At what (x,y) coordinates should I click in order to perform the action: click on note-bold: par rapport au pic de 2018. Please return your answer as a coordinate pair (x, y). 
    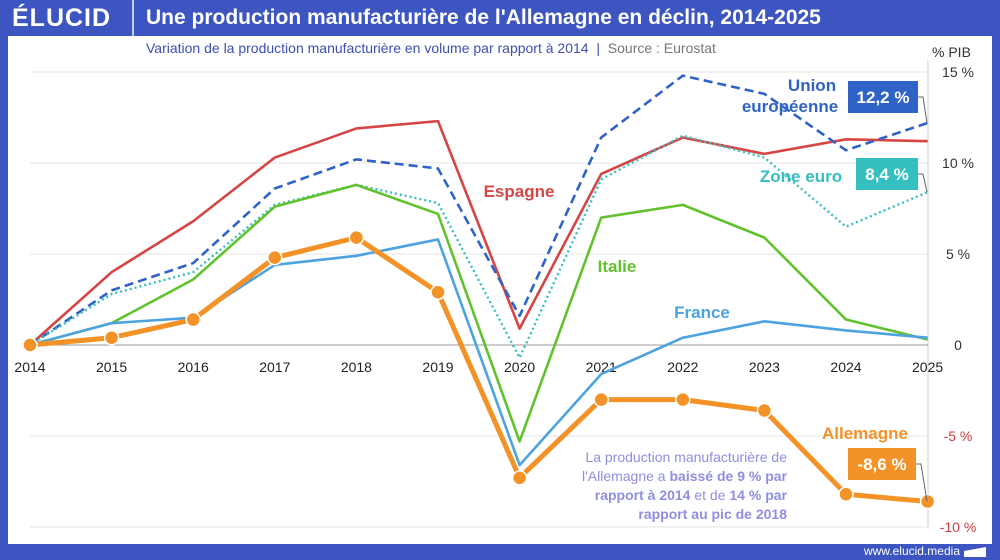
    Looking at the image, I should click on (712, 504).